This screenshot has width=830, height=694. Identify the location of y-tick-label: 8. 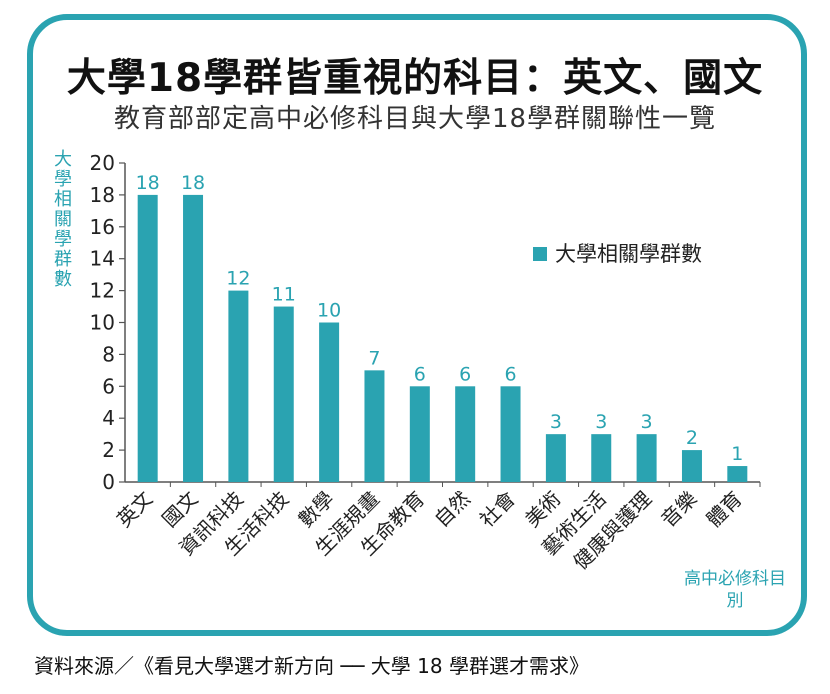
(108, 354).